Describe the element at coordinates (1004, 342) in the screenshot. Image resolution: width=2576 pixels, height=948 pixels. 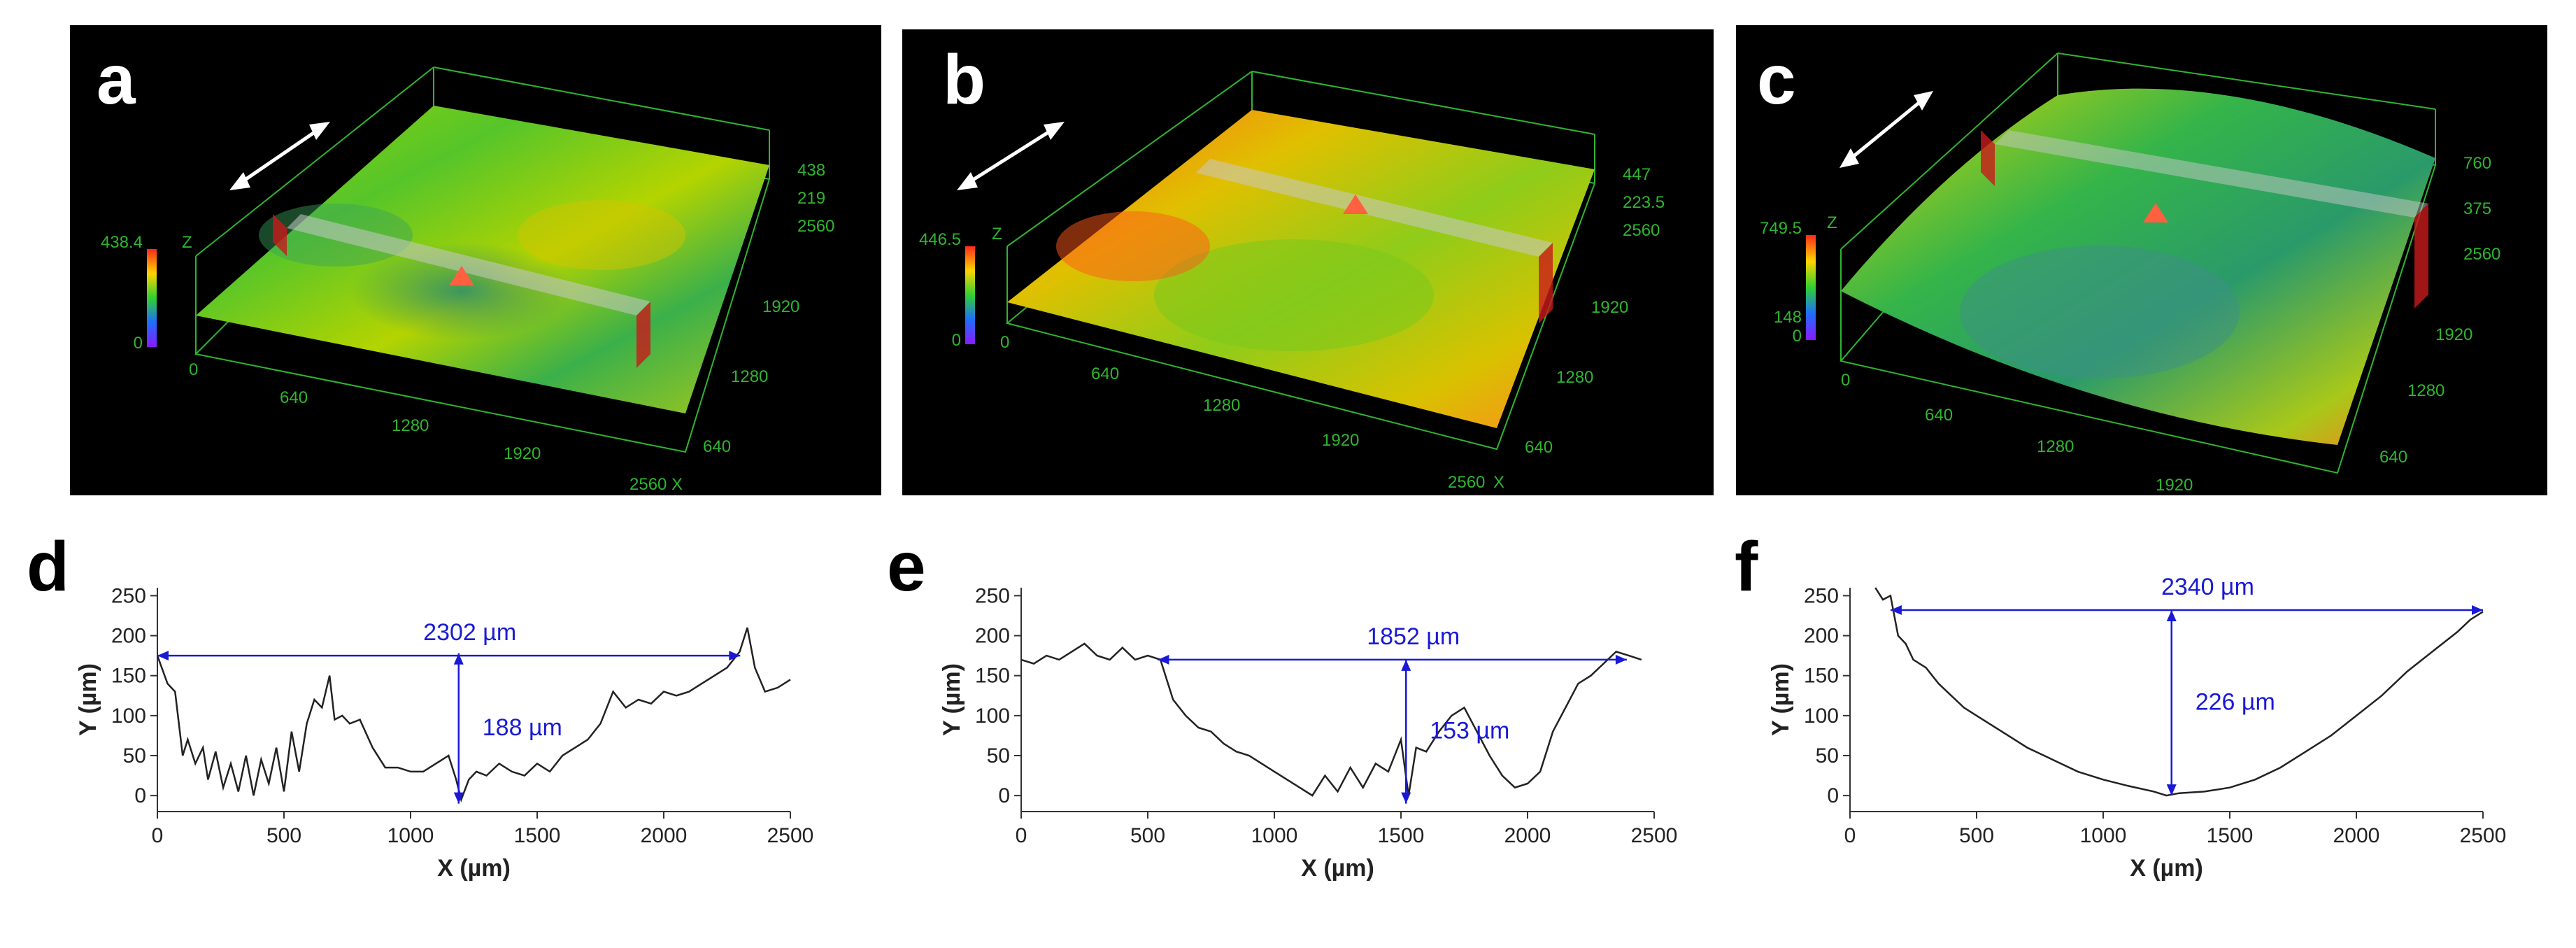
I see `x-tick-b-0: 0` at that location.